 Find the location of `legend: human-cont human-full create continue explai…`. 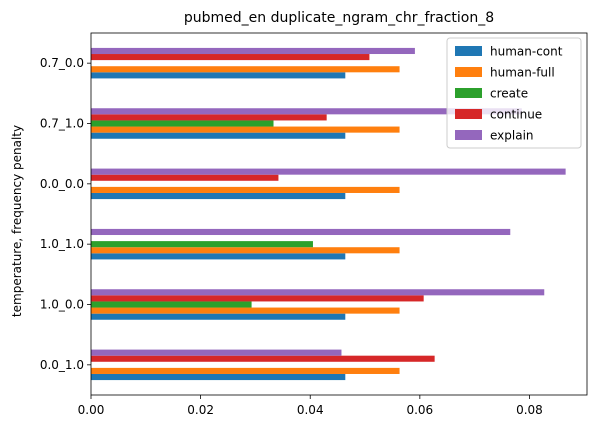

legend: human-cont human-full create continue explai… is located at coordinates (514, 93).